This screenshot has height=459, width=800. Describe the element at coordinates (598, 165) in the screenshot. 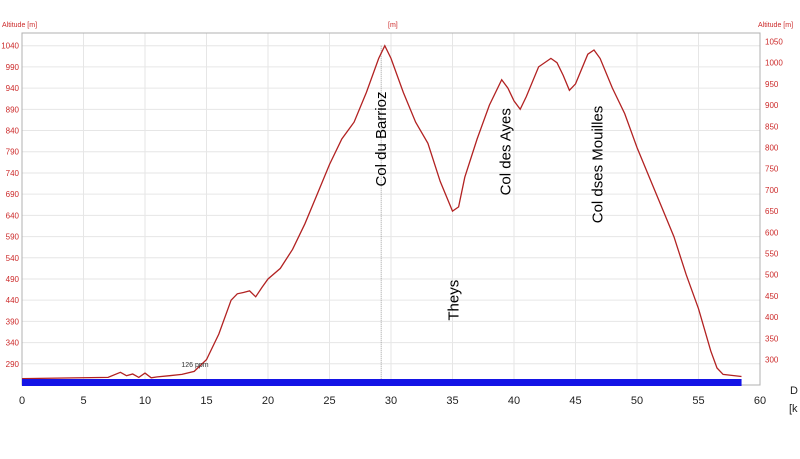

I see `peak-annotation-label: Col dses Mouilles` at that location.